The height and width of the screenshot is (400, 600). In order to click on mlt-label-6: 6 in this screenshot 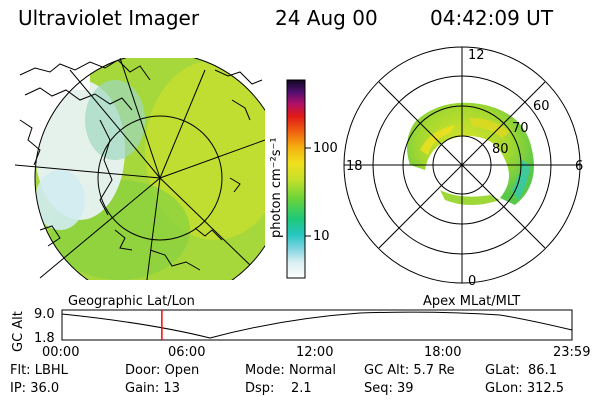, I will do `click(579, 166)`.